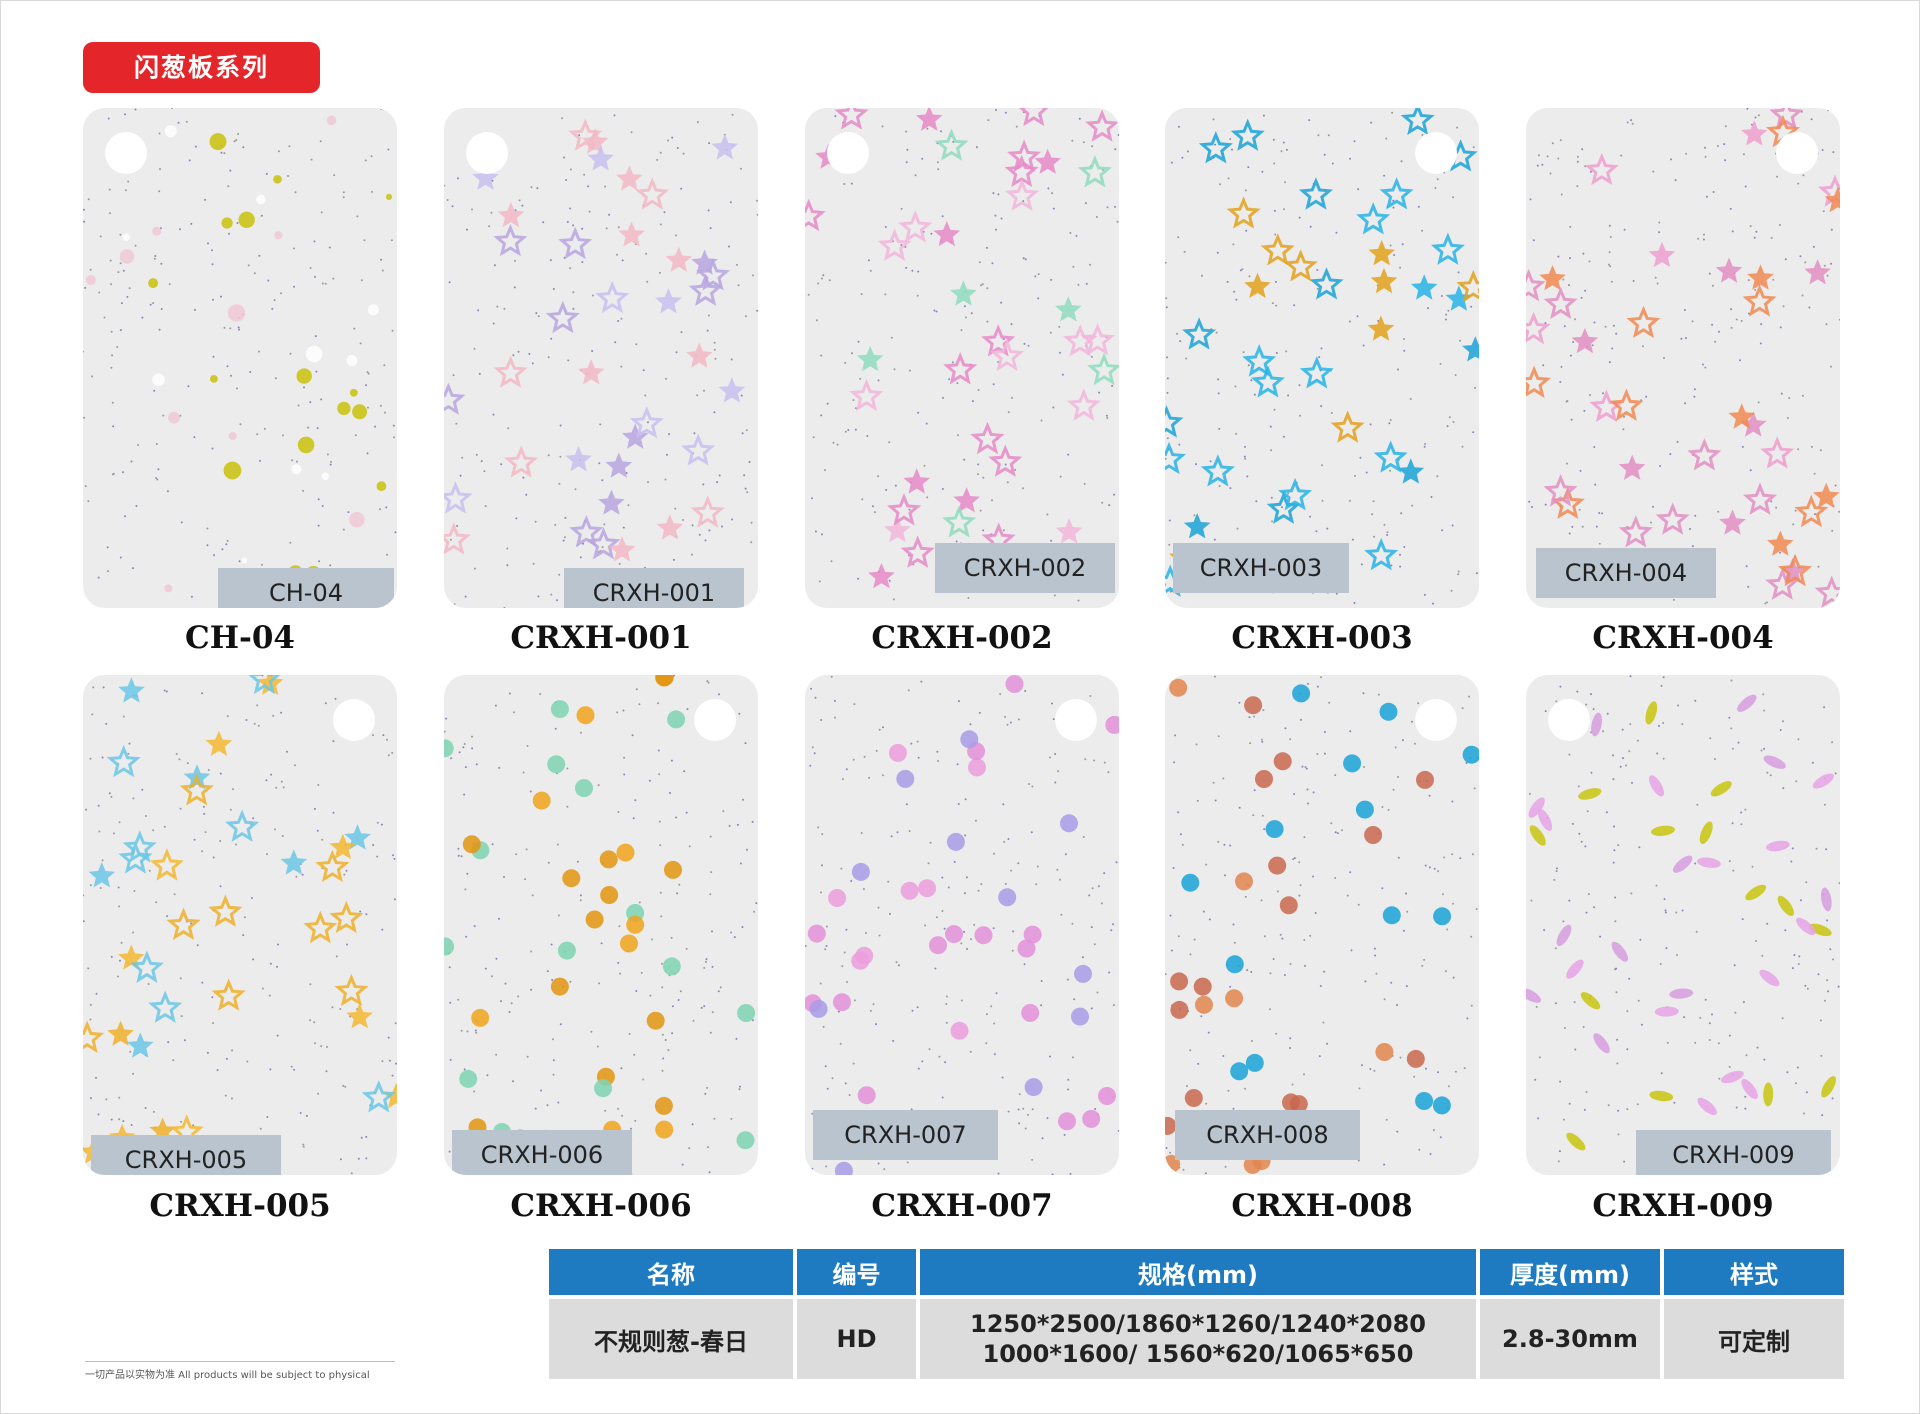 This screenshot has width=1920, height=1414. I want to click on sample-sticker-label: CRXH-006, so click(542, 1152).